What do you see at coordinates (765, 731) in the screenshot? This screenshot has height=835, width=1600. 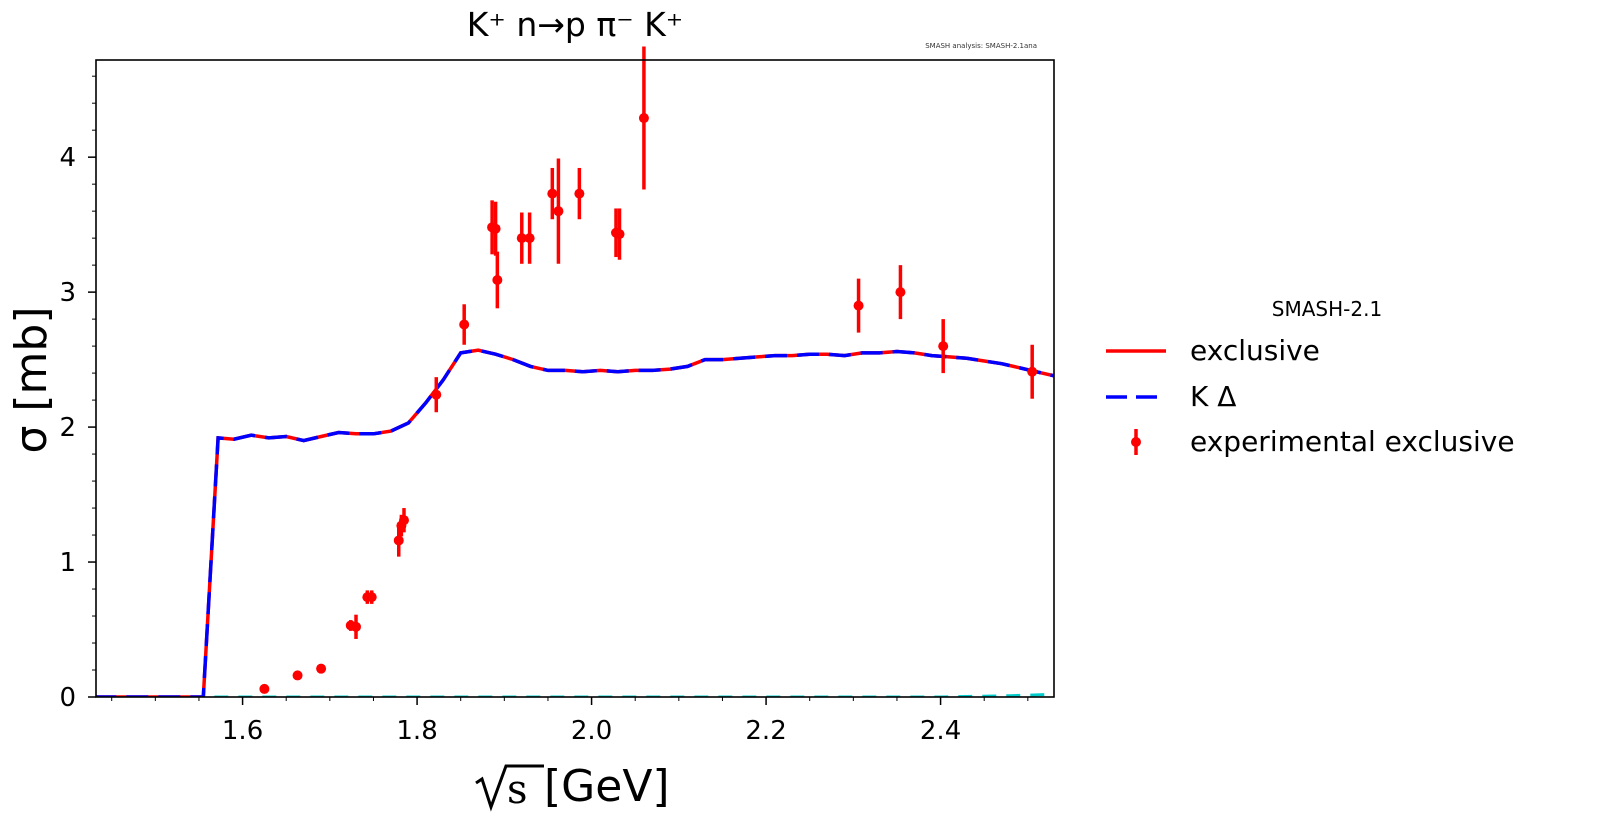 I see `x-tick-label: 2.2` at bounding box center [765, 731].